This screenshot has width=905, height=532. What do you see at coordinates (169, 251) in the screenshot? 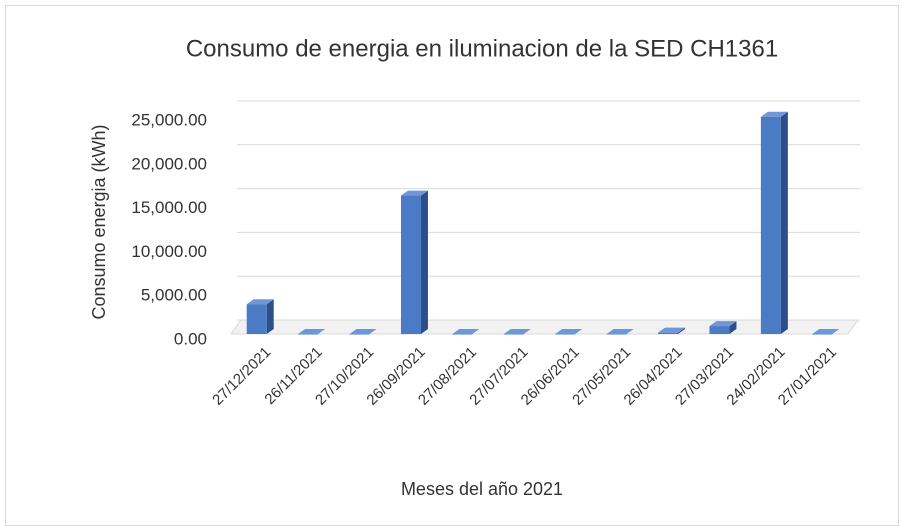
I see `y-tick-label: 10,000.00` at bounding box center [169, 251].